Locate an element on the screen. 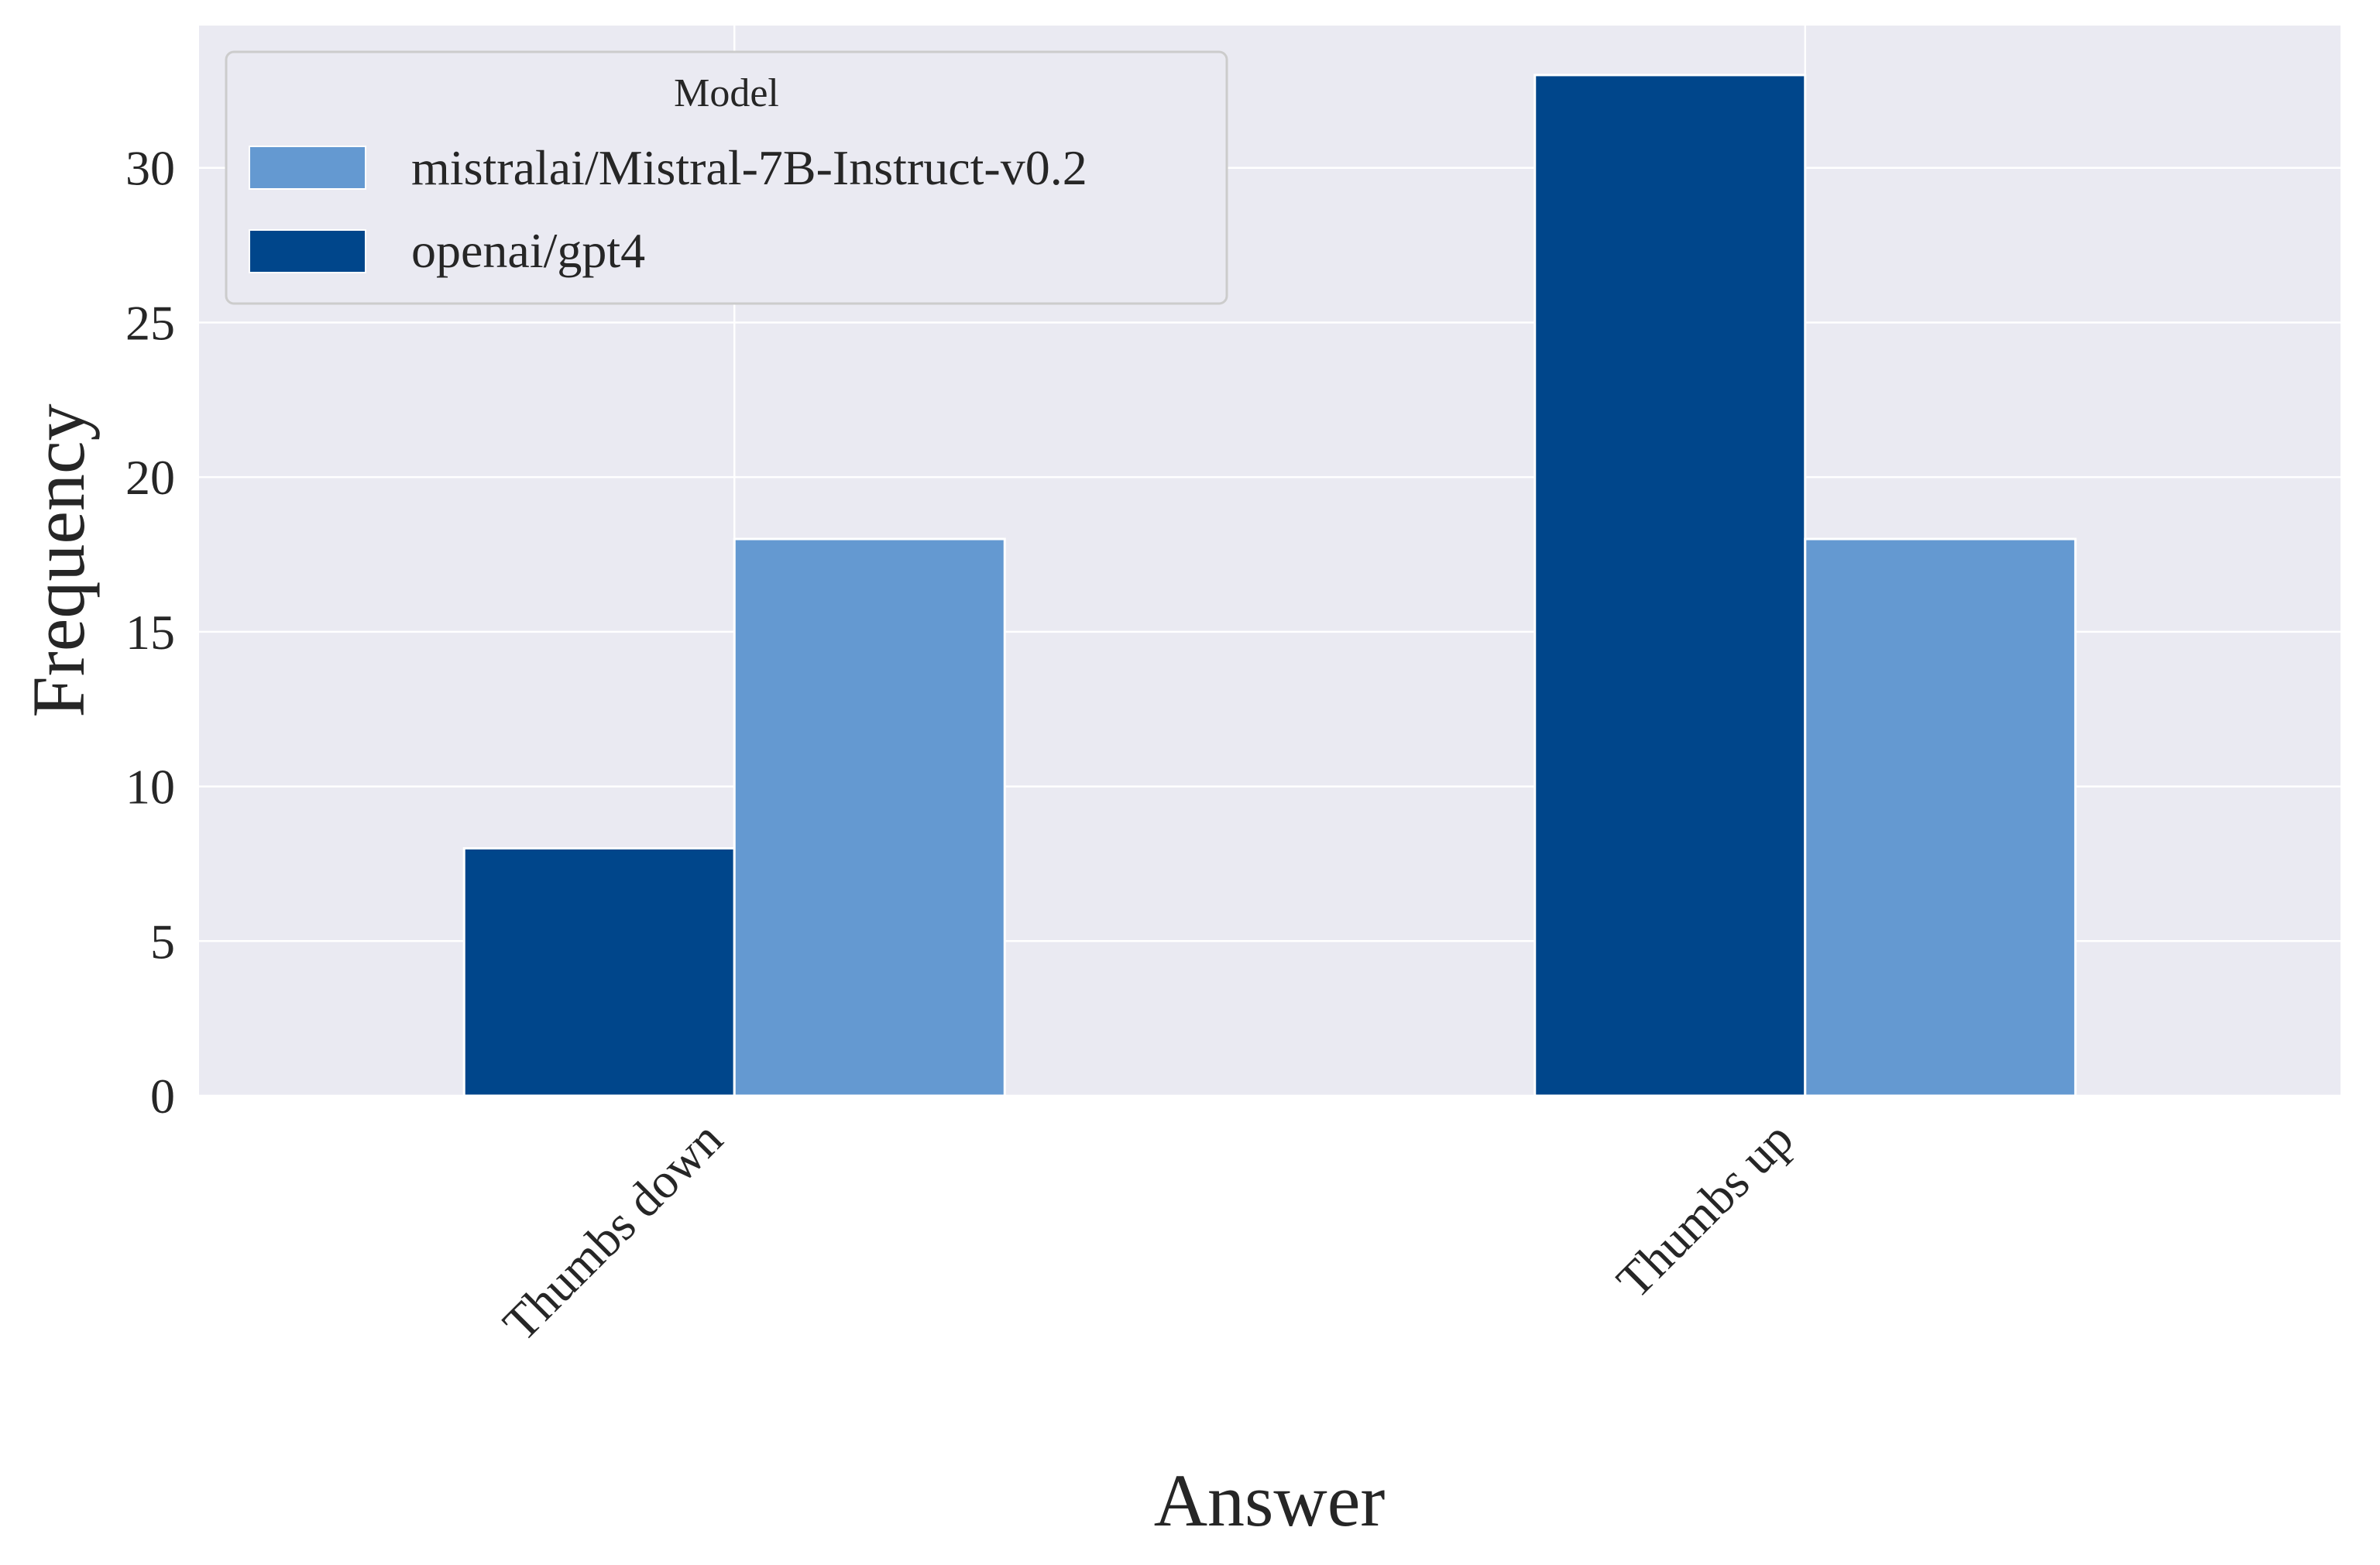 The image size is (2380, 1565). legend-label-mistral: mistralai/Mistral-7B-Instruct-v0.2 is located at coordinates (749, 167).